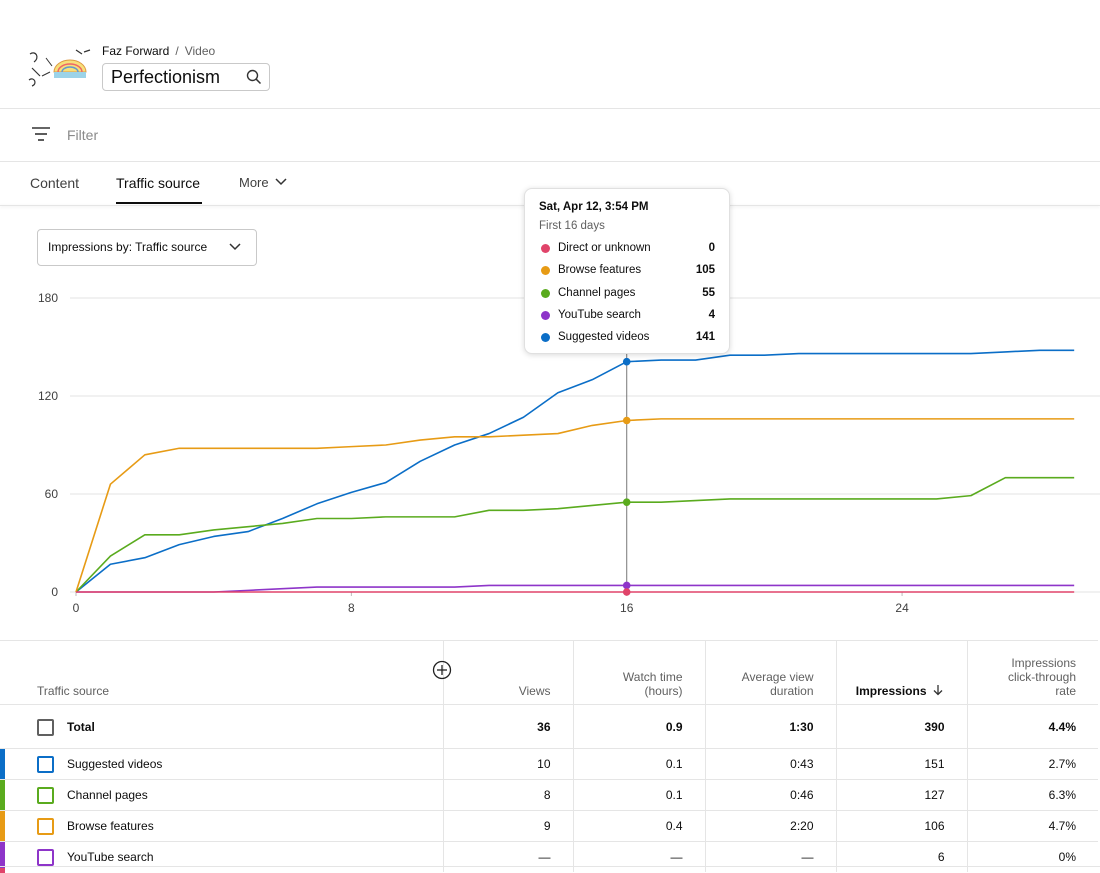  I want to click on tab-underline, so click(159, 203).